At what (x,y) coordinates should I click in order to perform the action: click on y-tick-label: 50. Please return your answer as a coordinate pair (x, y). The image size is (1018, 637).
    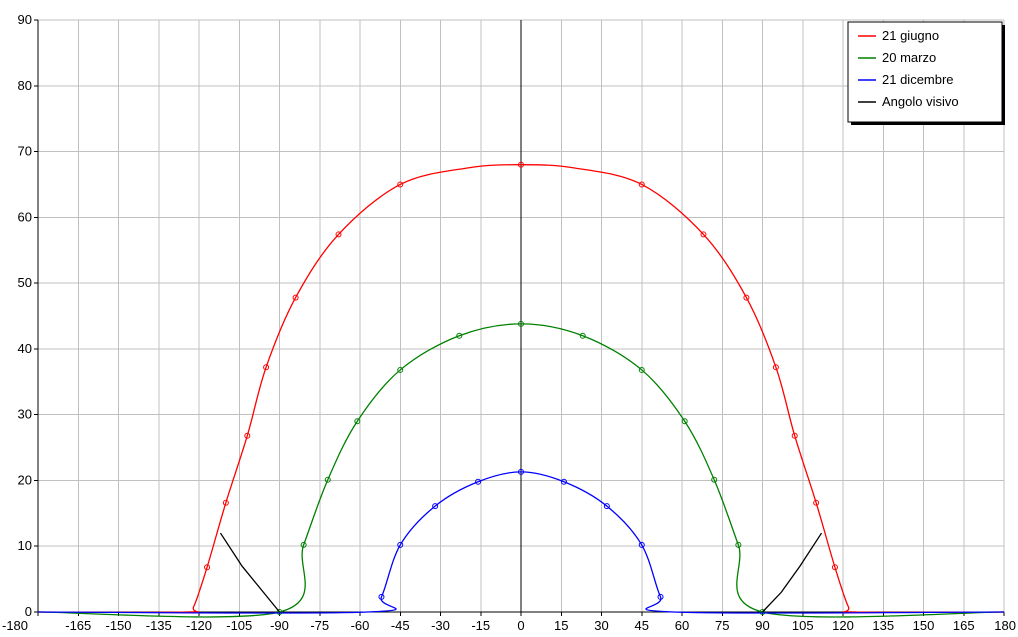
    Looking at the image, I should click on (25, 282).